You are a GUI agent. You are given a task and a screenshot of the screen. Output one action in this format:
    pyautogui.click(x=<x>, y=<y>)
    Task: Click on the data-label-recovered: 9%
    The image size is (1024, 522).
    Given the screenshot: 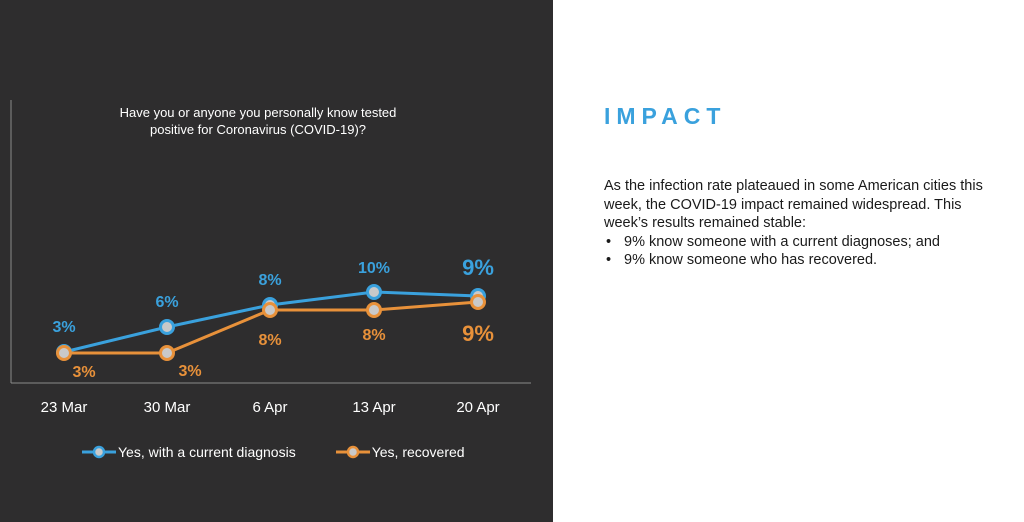 What is the action you would take?
    pyautogui.click(x=478, y=333)
    